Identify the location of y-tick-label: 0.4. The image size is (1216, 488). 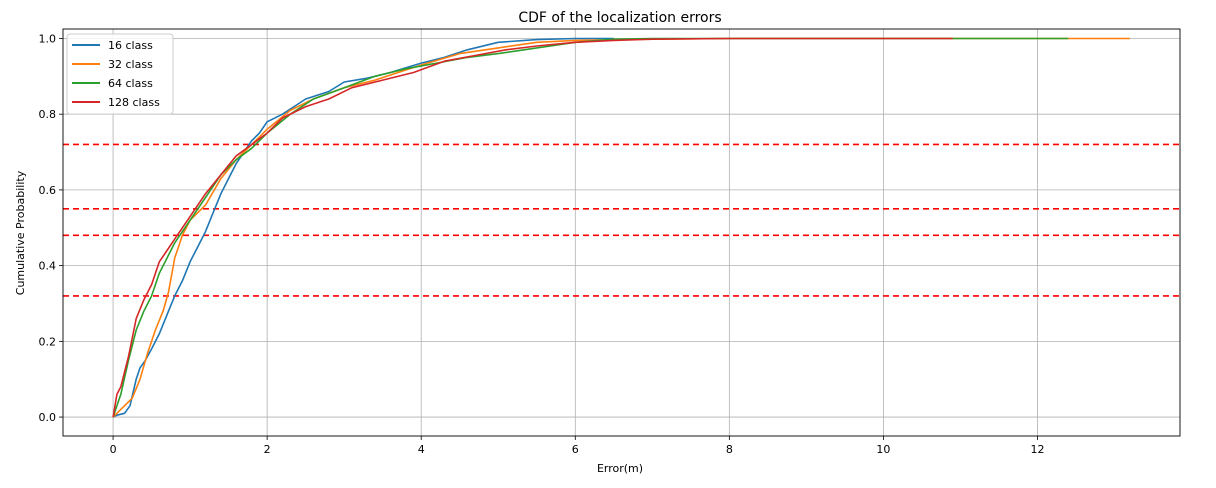
(48, 266).